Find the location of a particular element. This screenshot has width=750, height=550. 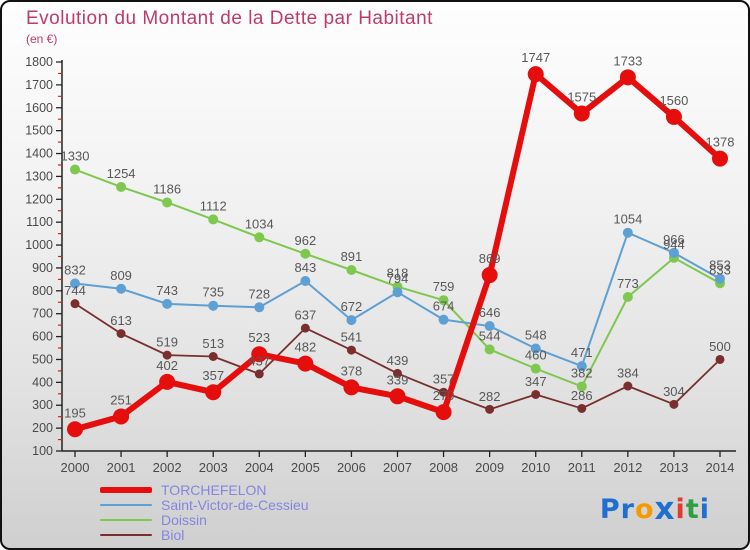

data-point-label: 471 is located at coordinates (582, 352).